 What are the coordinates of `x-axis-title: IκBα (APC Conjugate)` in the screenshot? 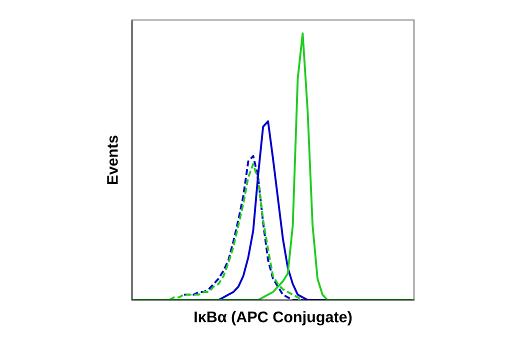 It's located at (273, 318).